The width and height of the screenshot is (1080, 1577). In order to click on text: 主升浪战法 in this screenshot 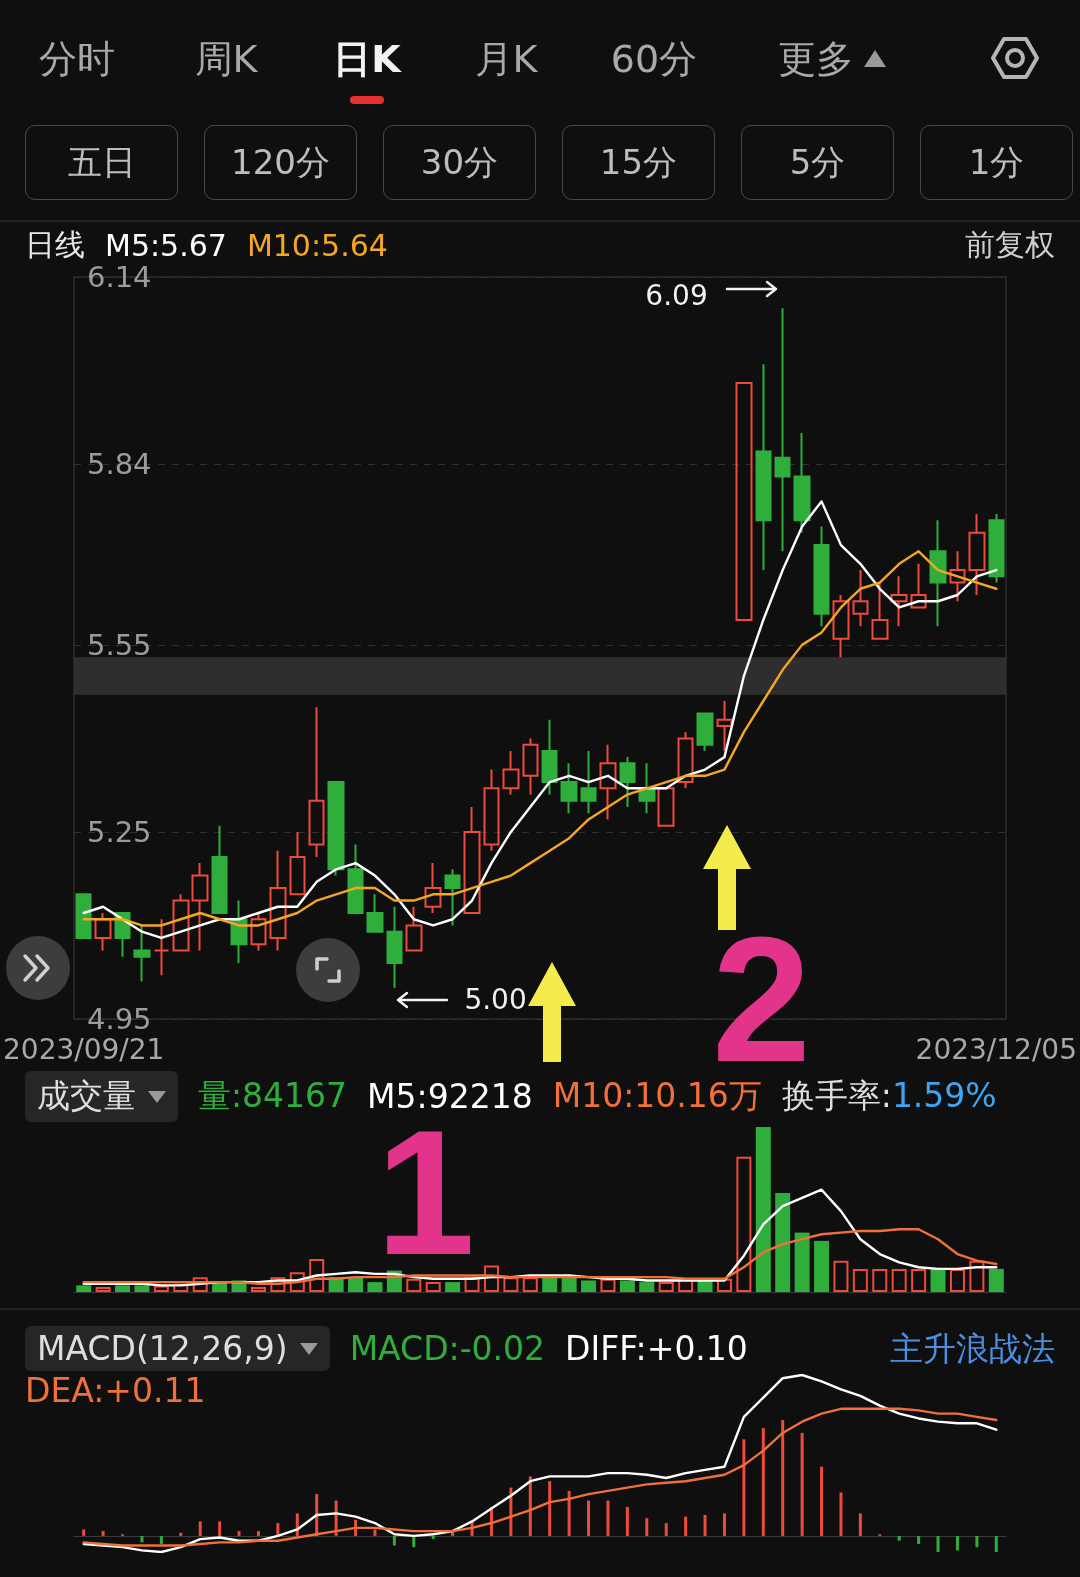, I will do `click(972, 1349)`.